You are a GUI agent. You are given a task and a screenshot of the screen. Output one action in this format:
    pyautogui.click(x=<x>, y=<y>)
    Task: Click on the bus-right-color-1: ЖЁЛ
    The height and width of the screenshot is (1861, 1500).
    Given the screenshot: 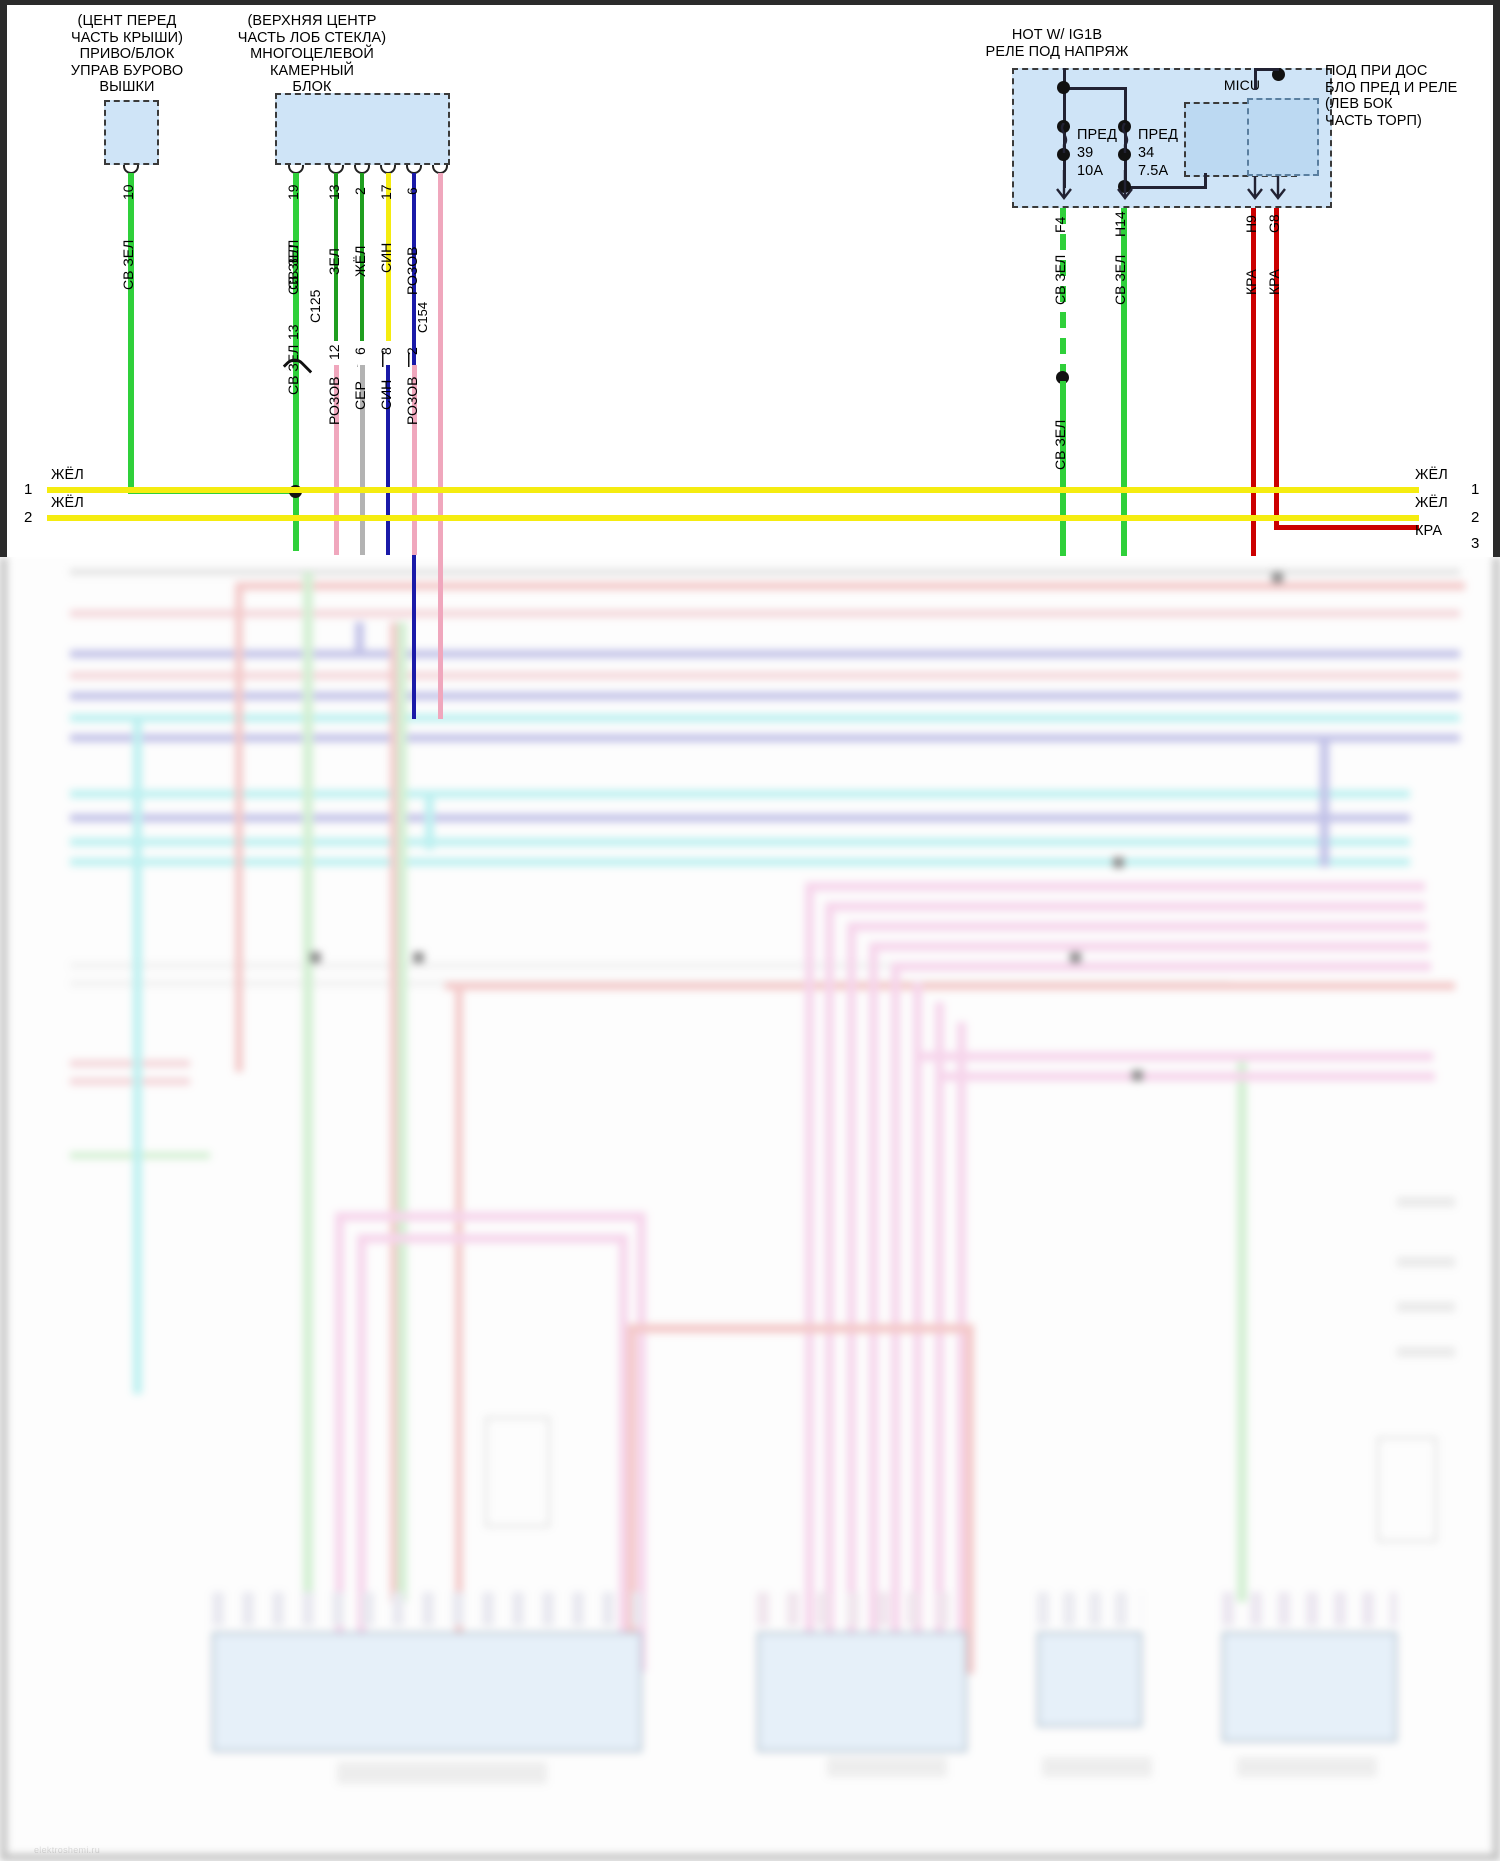 What is the action you would take?
    pyautogui.click(x=1431, y=475)
    